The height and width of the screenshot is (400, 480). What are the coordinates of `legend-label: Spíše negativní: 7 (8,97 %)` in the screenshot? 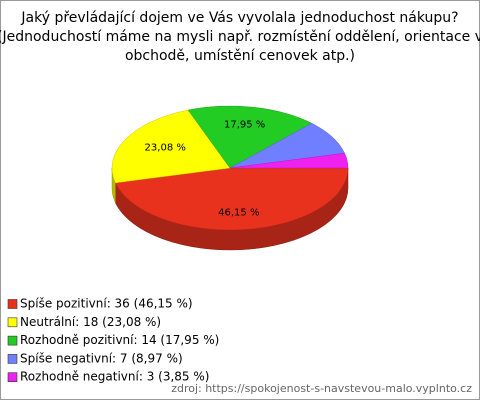 It's located at (101, 358).